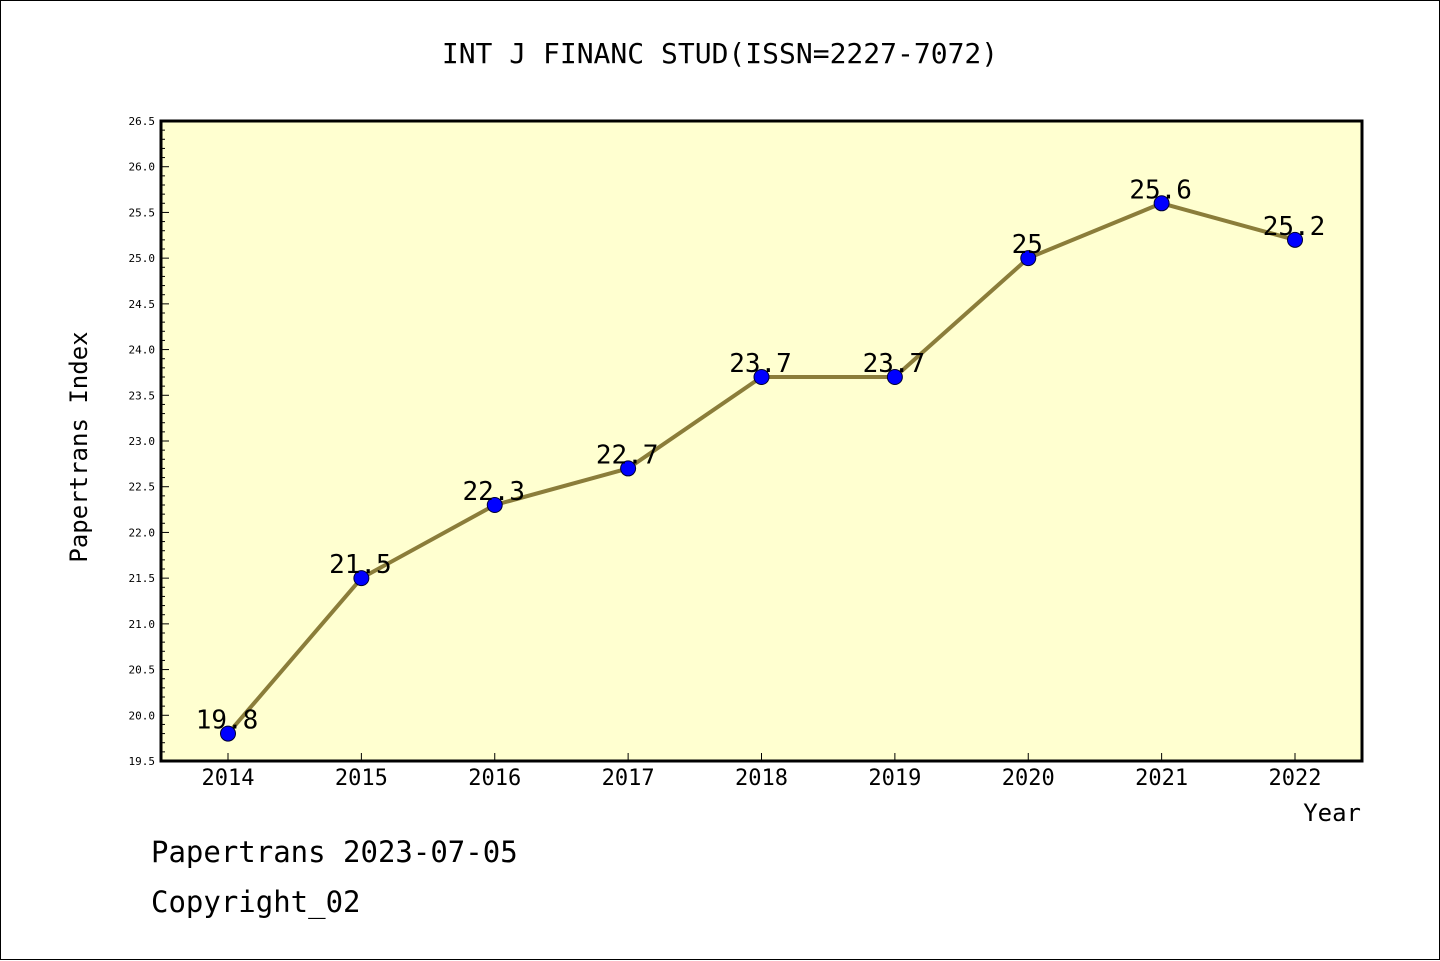 This screenshot has width=1440, height=961. Describe the element at coordinates (493, 492) in the screenshot. I see `data-label: 22.3` at that location.